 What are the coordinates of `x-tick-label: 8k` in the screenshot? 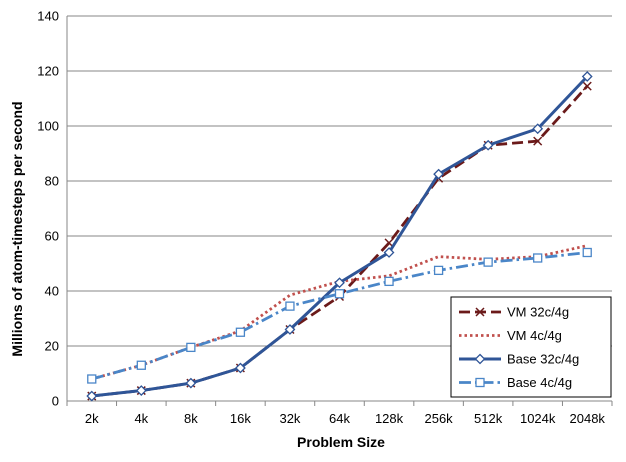 It's located at (191, 418).